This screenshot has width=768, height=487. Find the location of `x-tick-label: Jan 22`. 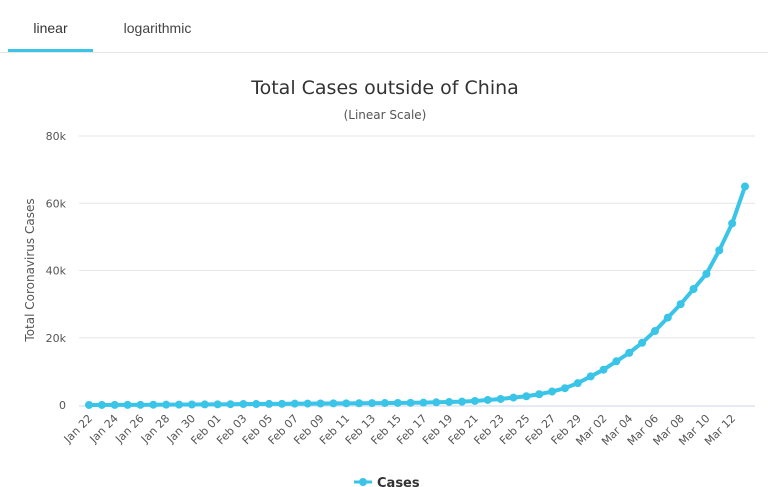

x-tick-label: Jan 22 is located at coordinates (78, 429).